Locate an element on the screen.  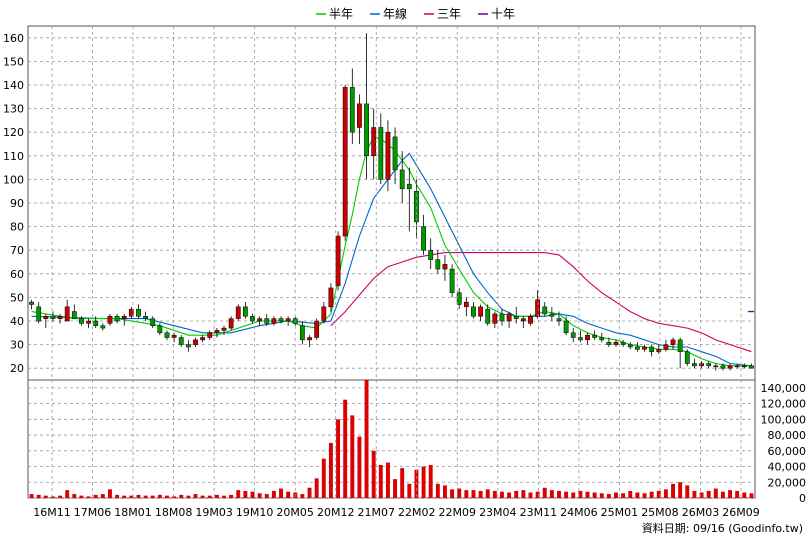
x-tick-label: 22M02 is located at coordinates (417, 512).